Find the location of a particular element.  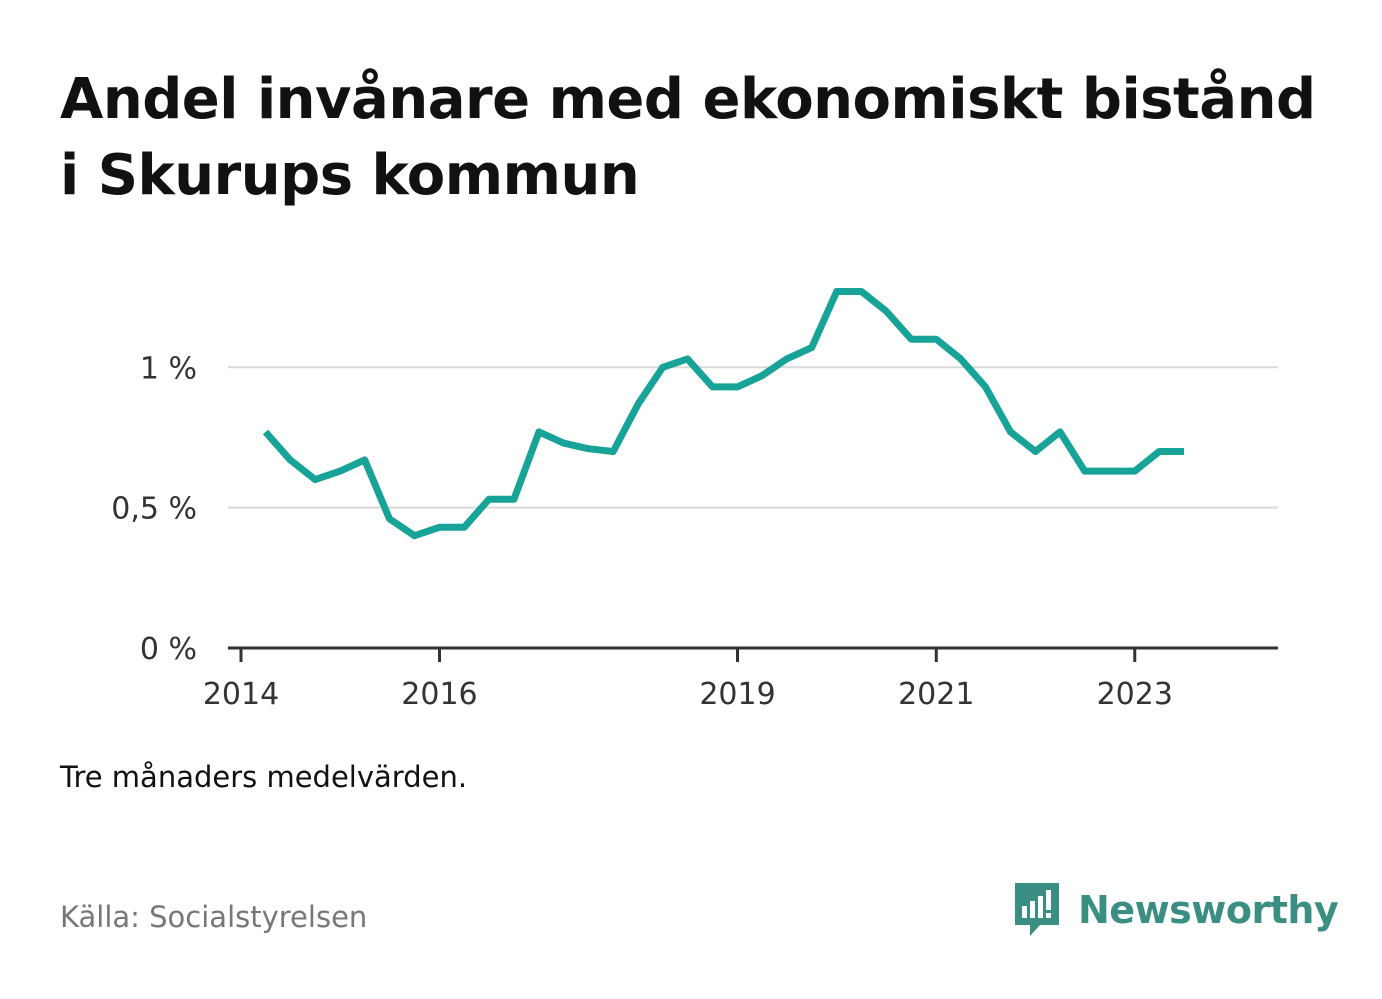

x-tick-label: 2019 is located at coordinates (737, 694).